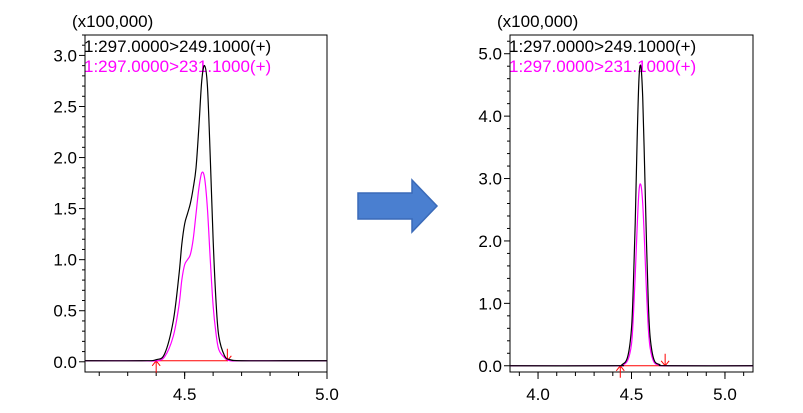 The height and width of the screenshot is (413, 803). I want to click on y-tick-label: 2.5, so click(65, 106).